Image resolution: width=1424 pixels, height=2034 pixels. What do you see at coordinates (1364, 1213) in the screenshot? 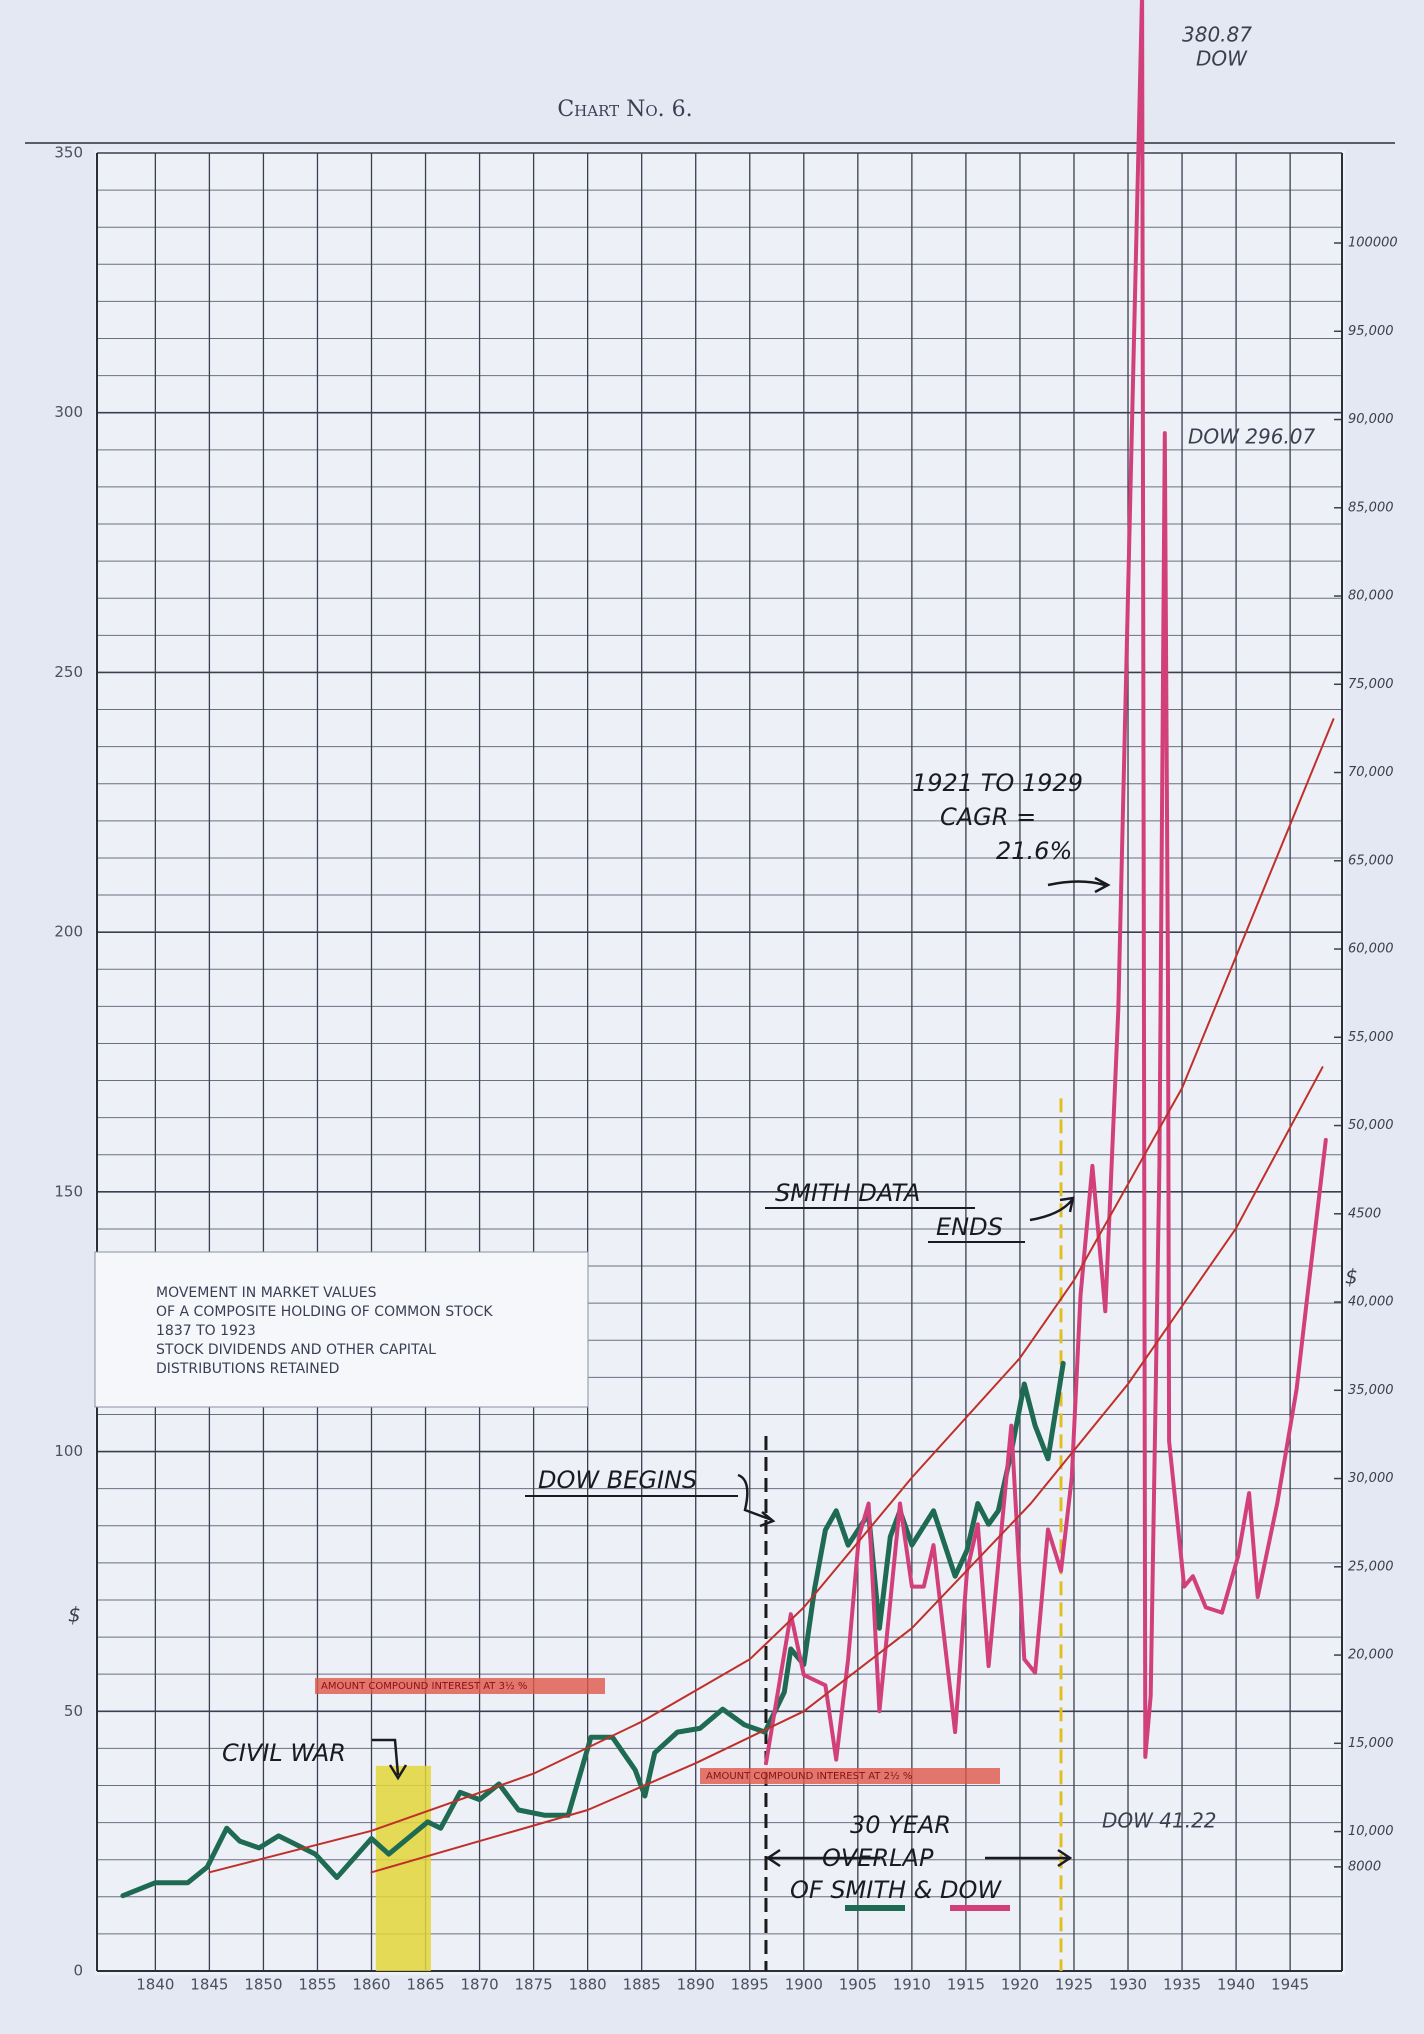
I see `y2-tick-label: 4500` at bounding box center [1364, 1213].